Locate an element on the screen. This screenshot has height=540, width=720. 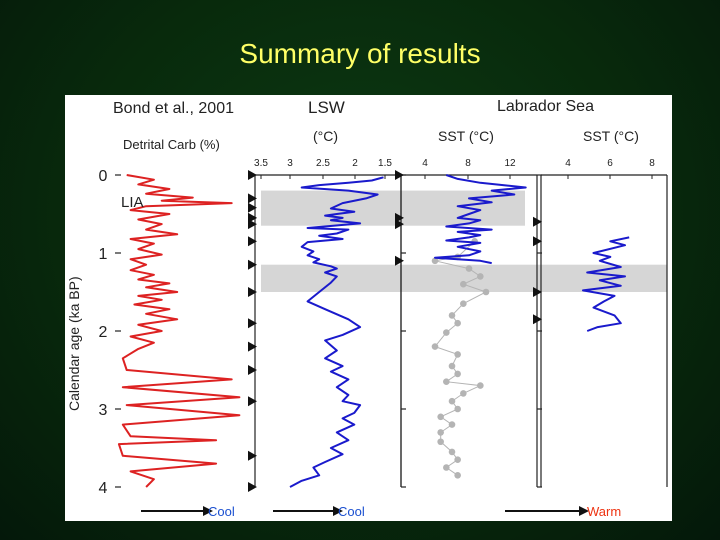
panel2-x-tick-label: 1.5 is located at coordinates (385, 163).